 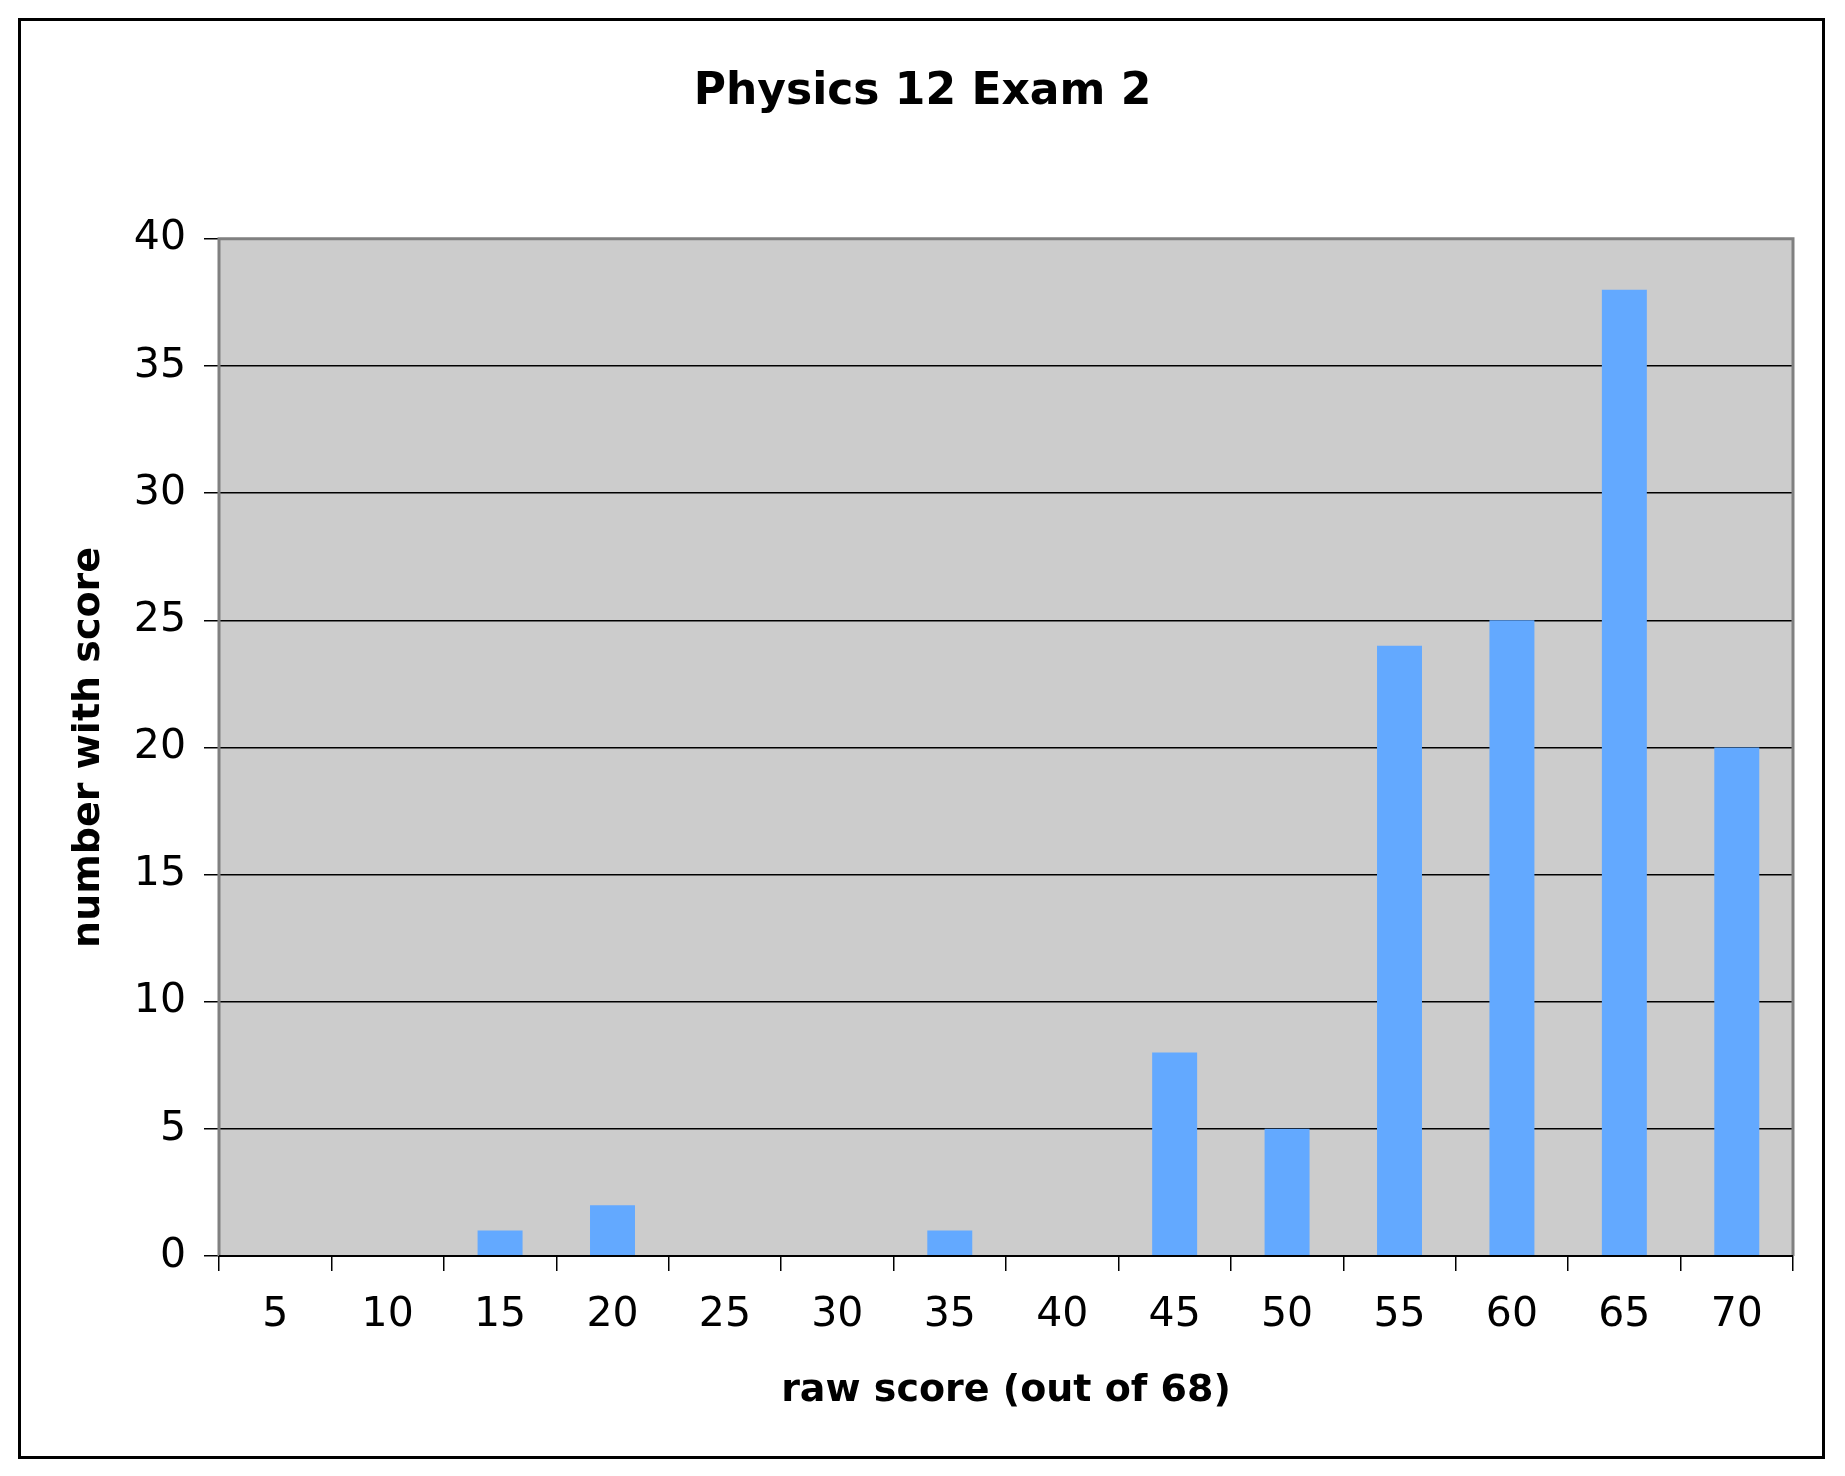 I want to click on x-tick-label: 30, so click(x=837, y=1312).